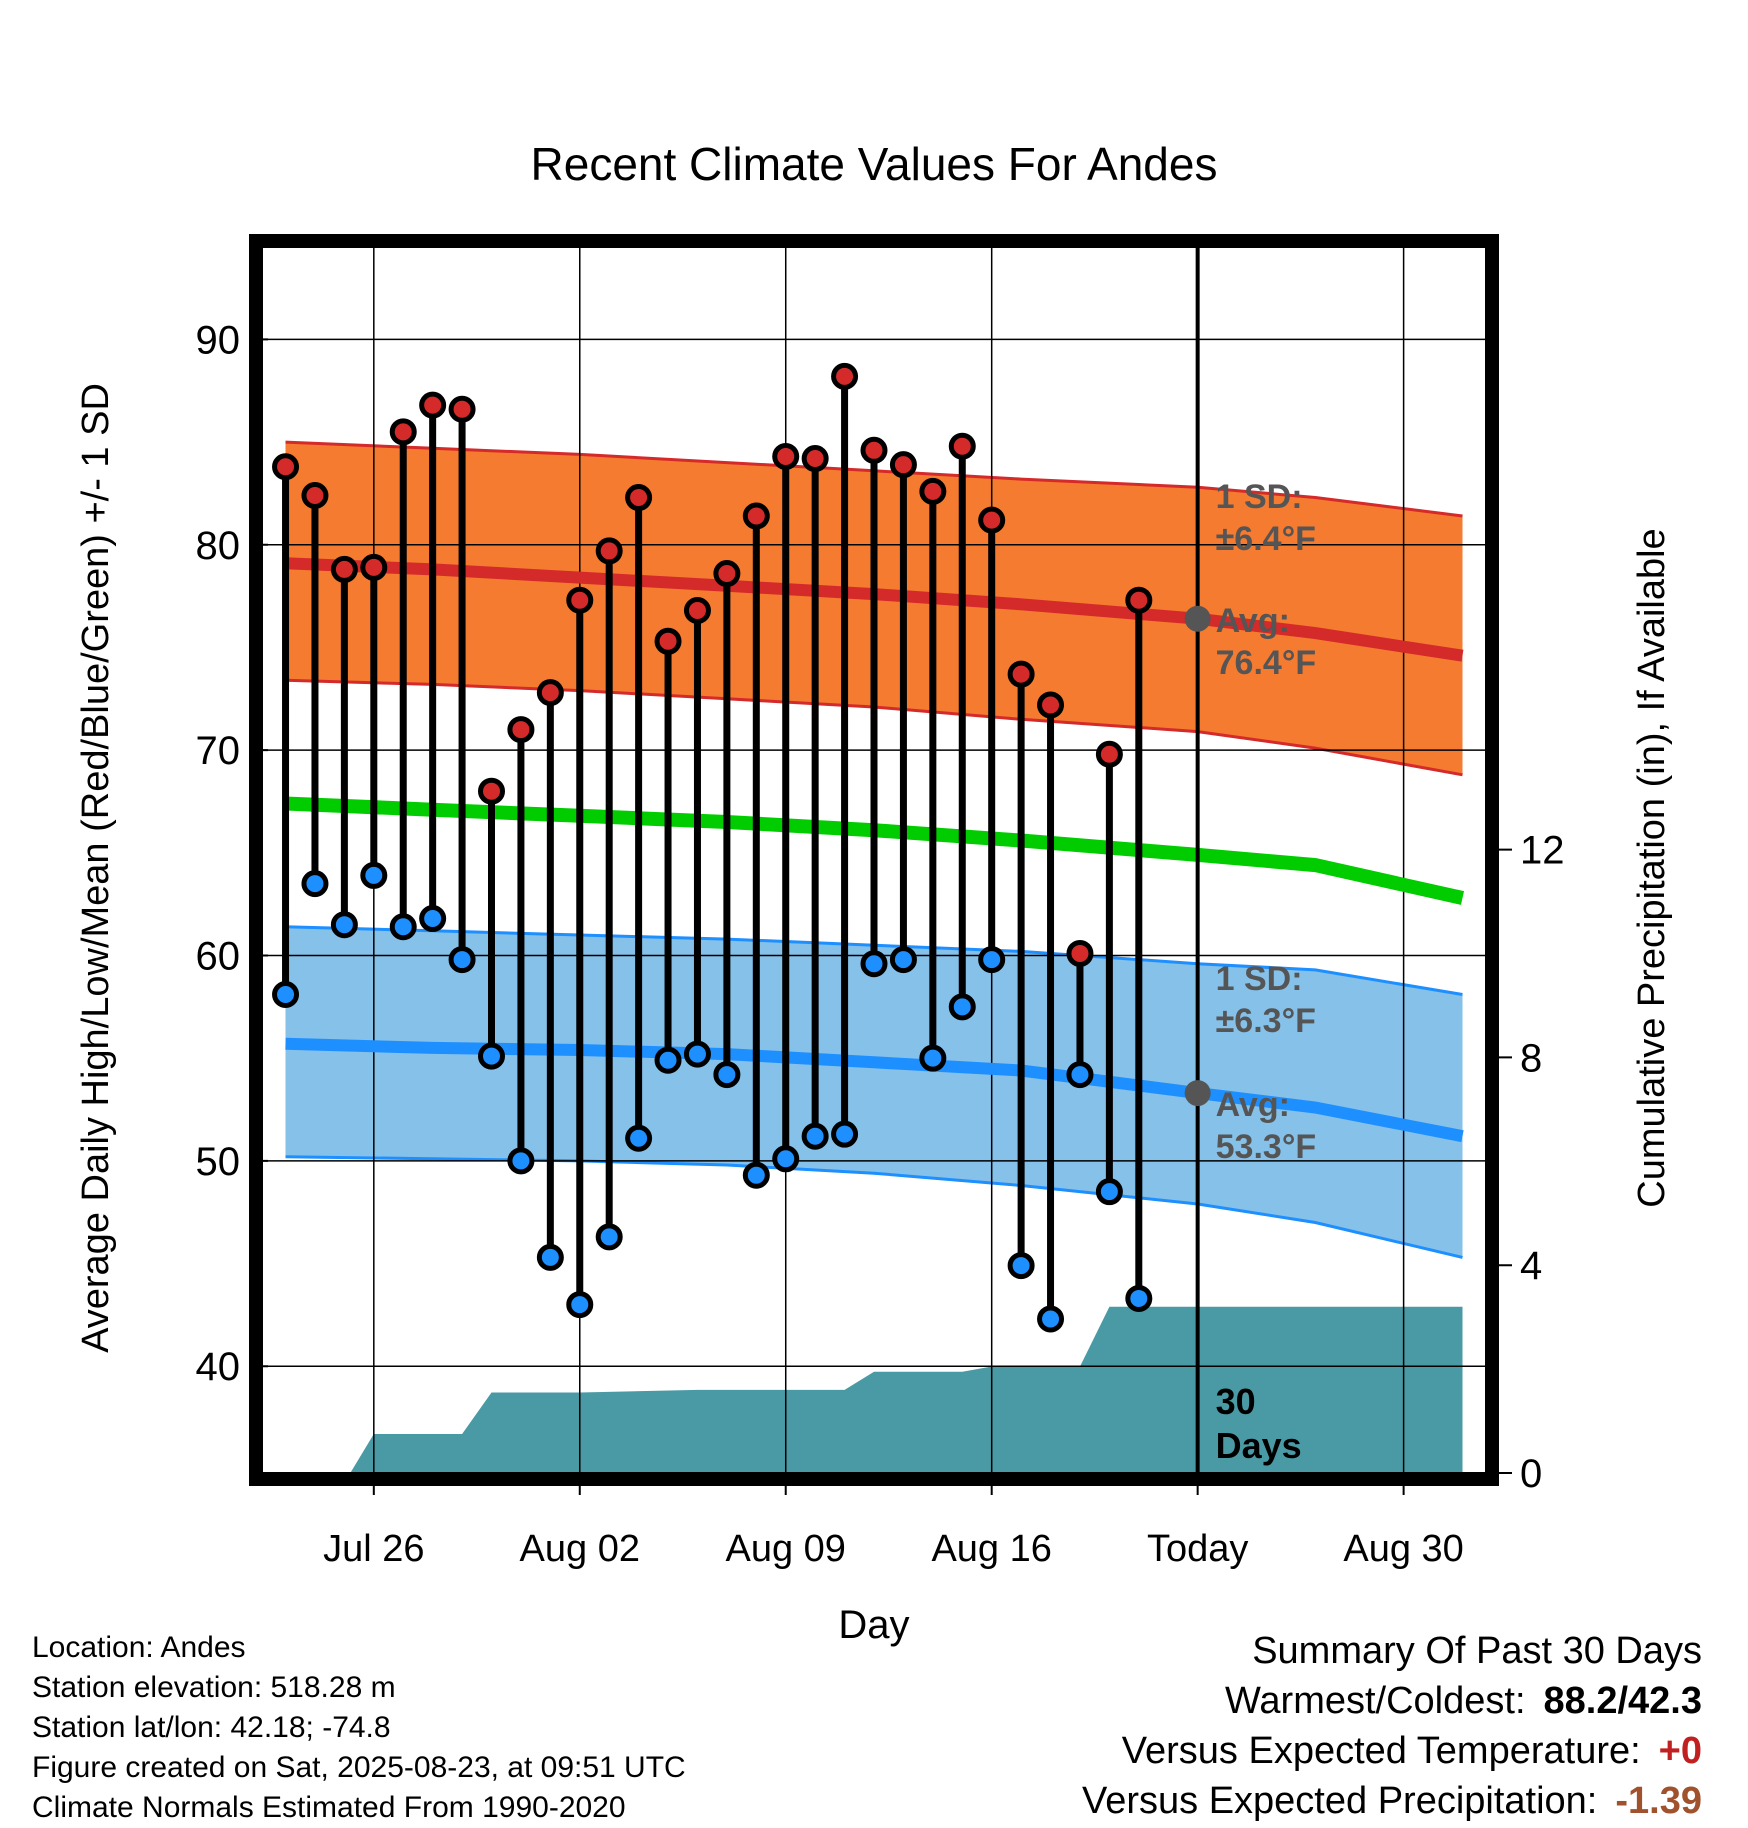  Describe the element at coordinates (874, 1207) in the screenshot. I see `low-sd-band-lower-edge` at that location.